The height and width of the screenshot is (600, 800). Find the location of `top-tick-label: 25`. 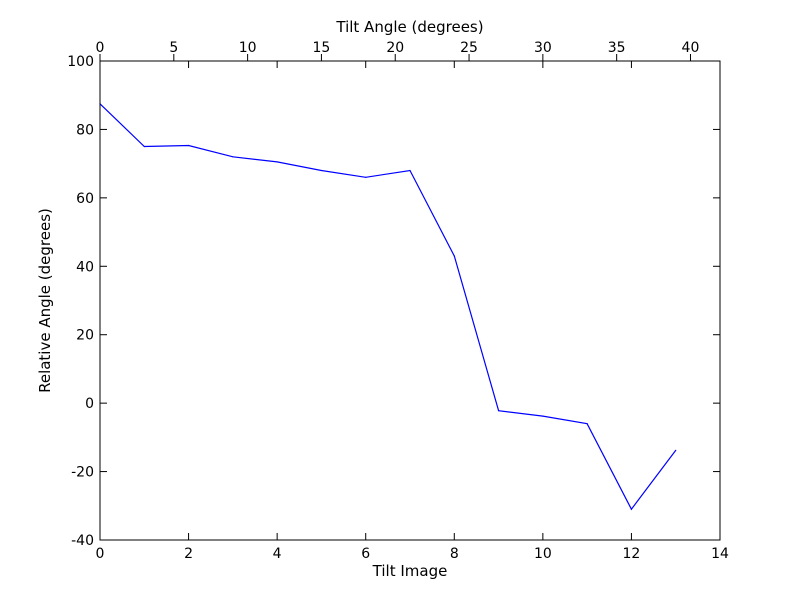

top-tick-label: 25 is located at coordinates (469, 48).